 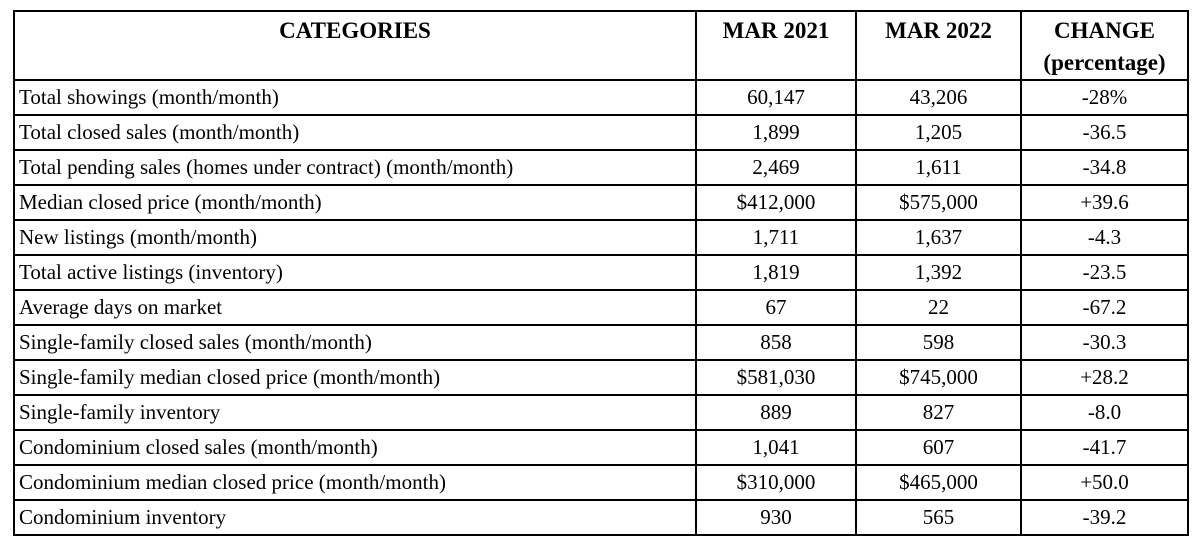 I want to click on table-row: Single-family inventory 889 827 -8.0, so click(x=601, y=412).